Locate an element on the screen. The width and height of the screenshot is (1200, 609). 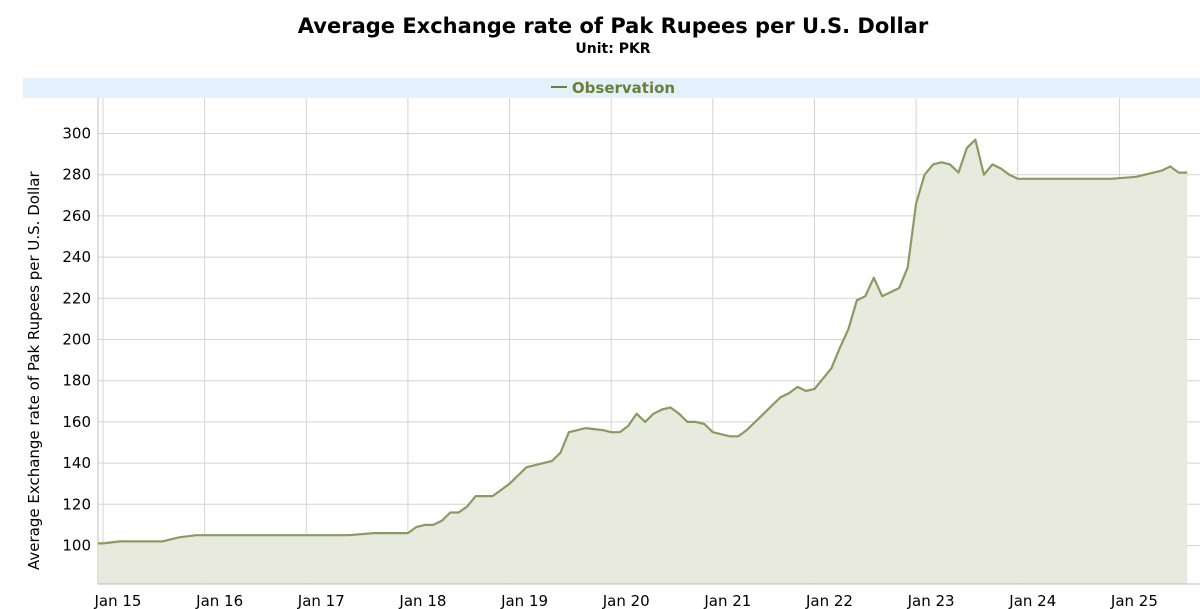
x-tick-label: Jan 24 is located at coordinates (1032, 600).